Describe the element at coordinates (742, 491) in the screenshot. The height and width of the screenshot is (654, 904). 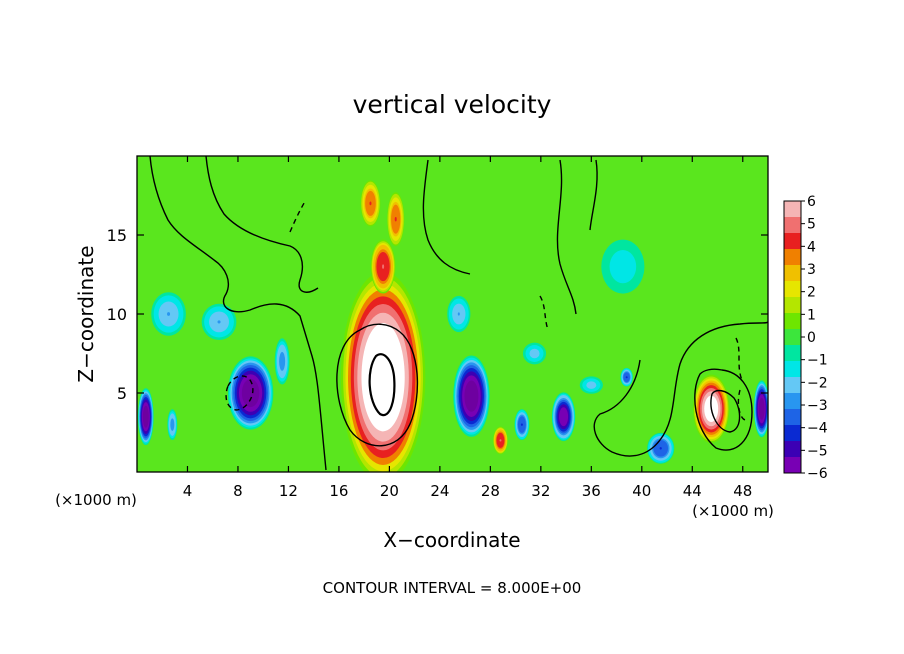
I see `x-tick-label: 48` at that location.